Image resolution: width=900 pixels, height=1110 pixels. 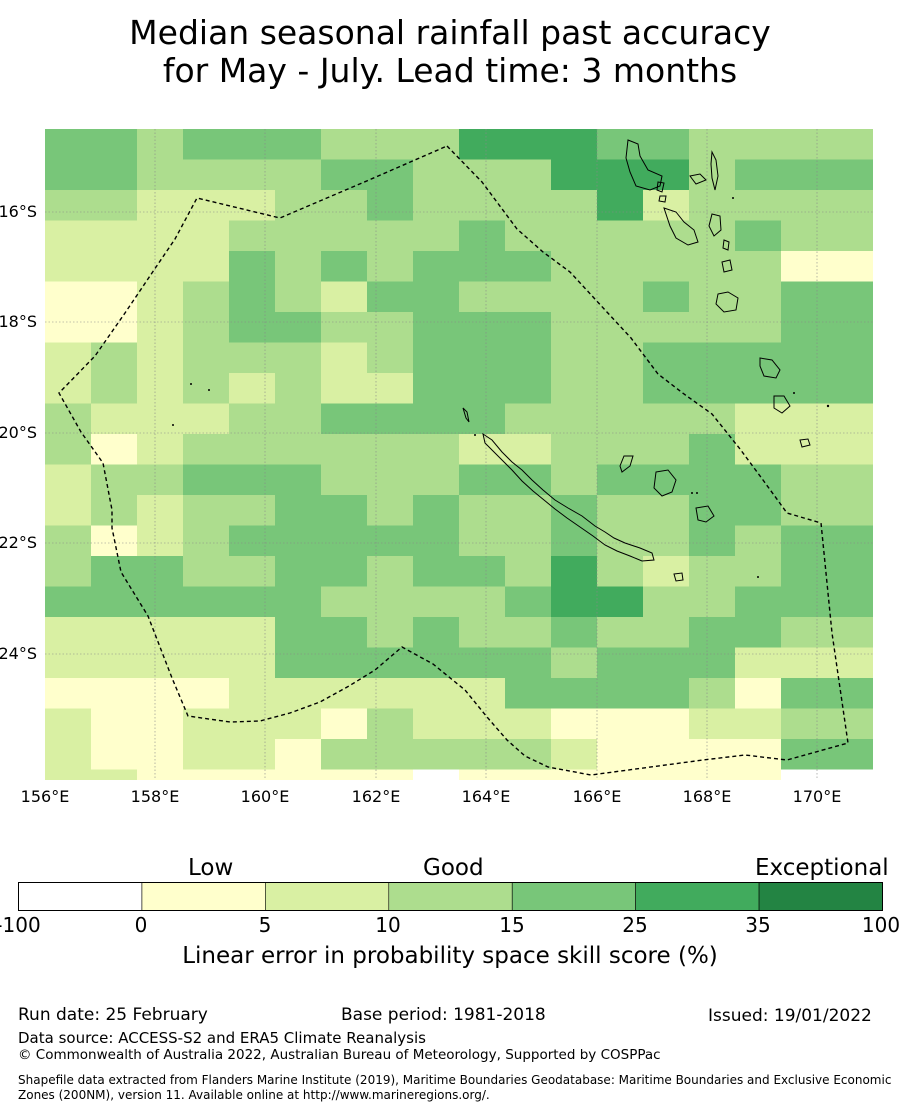 What do you see at coordinates (453, 868) in the screenshot?
I see `colorbar-category-good: Good` at bounding box center [453, 868].